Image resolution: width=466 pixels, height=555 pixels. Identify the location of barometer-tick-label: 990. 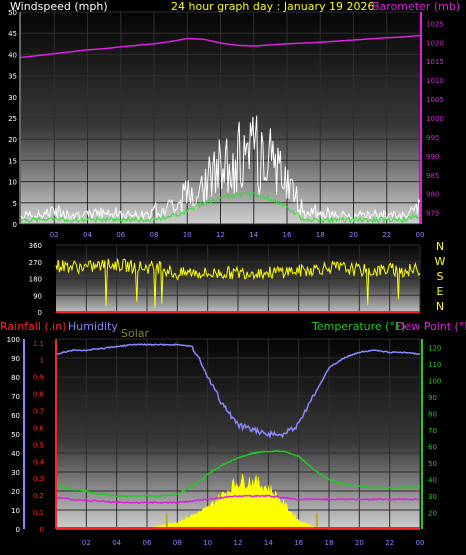
(432, 157).